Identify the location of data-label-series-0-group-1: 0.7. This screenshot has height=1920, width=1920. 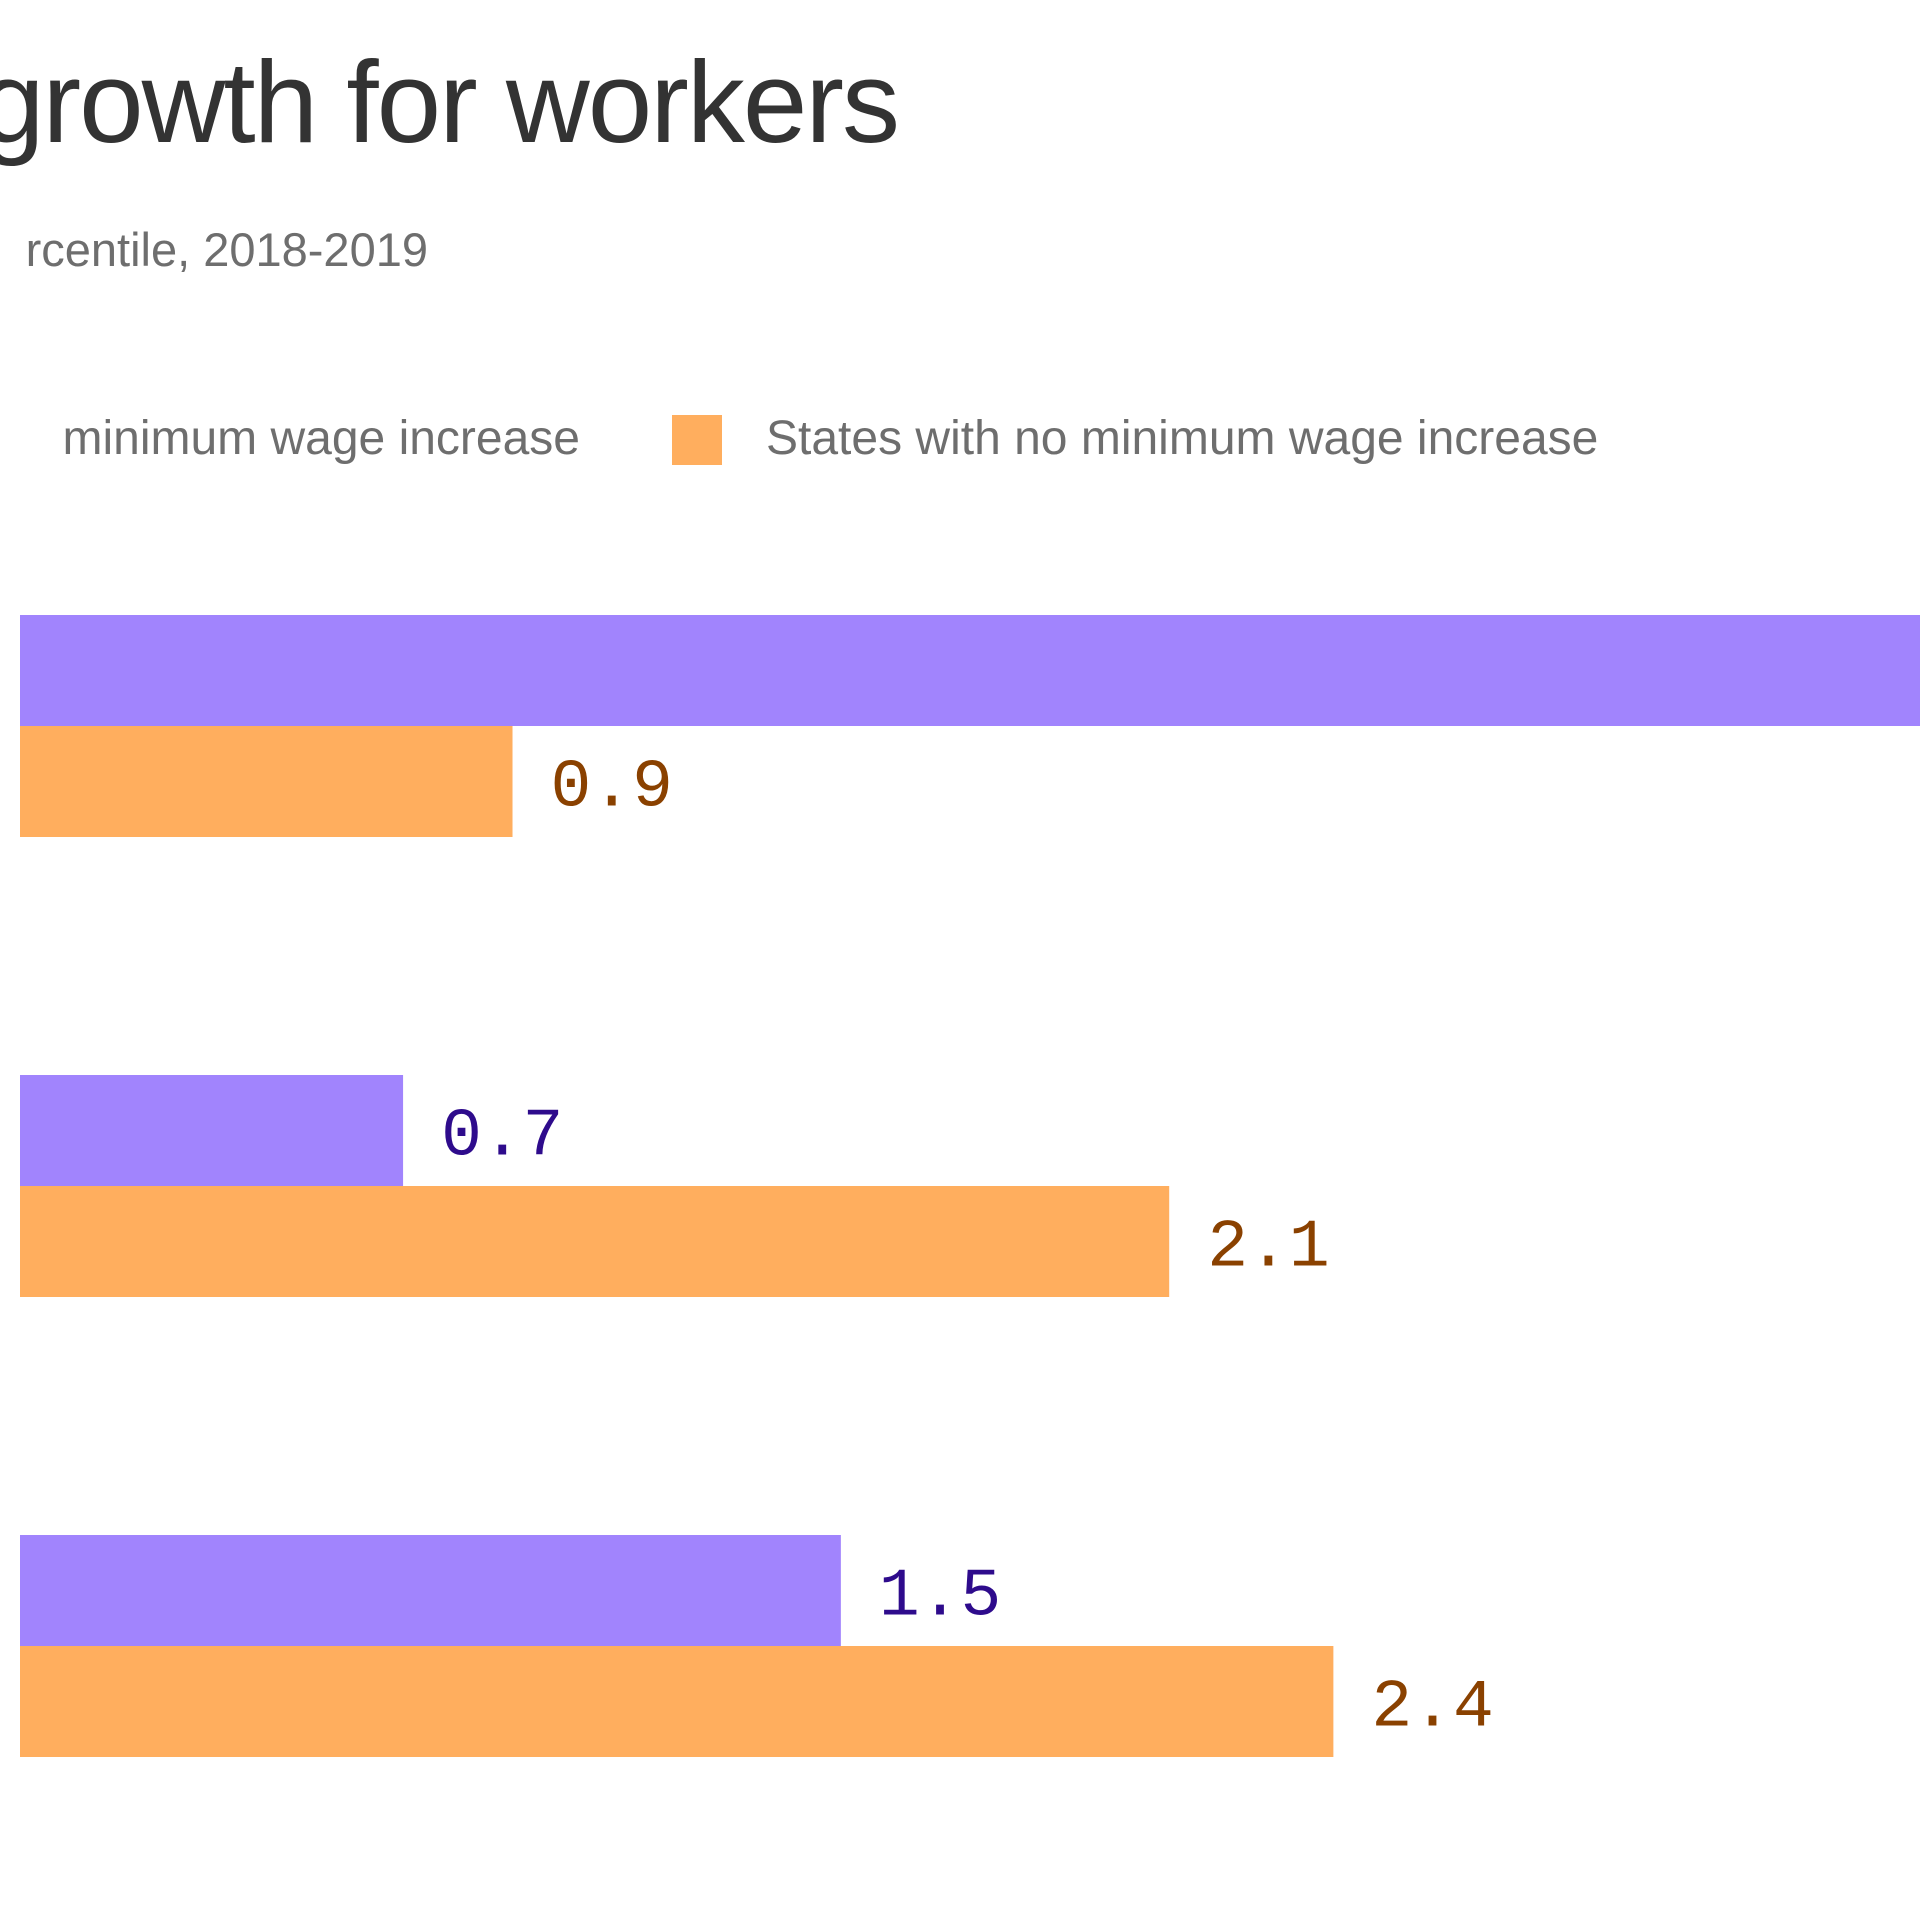
(502, 1137).